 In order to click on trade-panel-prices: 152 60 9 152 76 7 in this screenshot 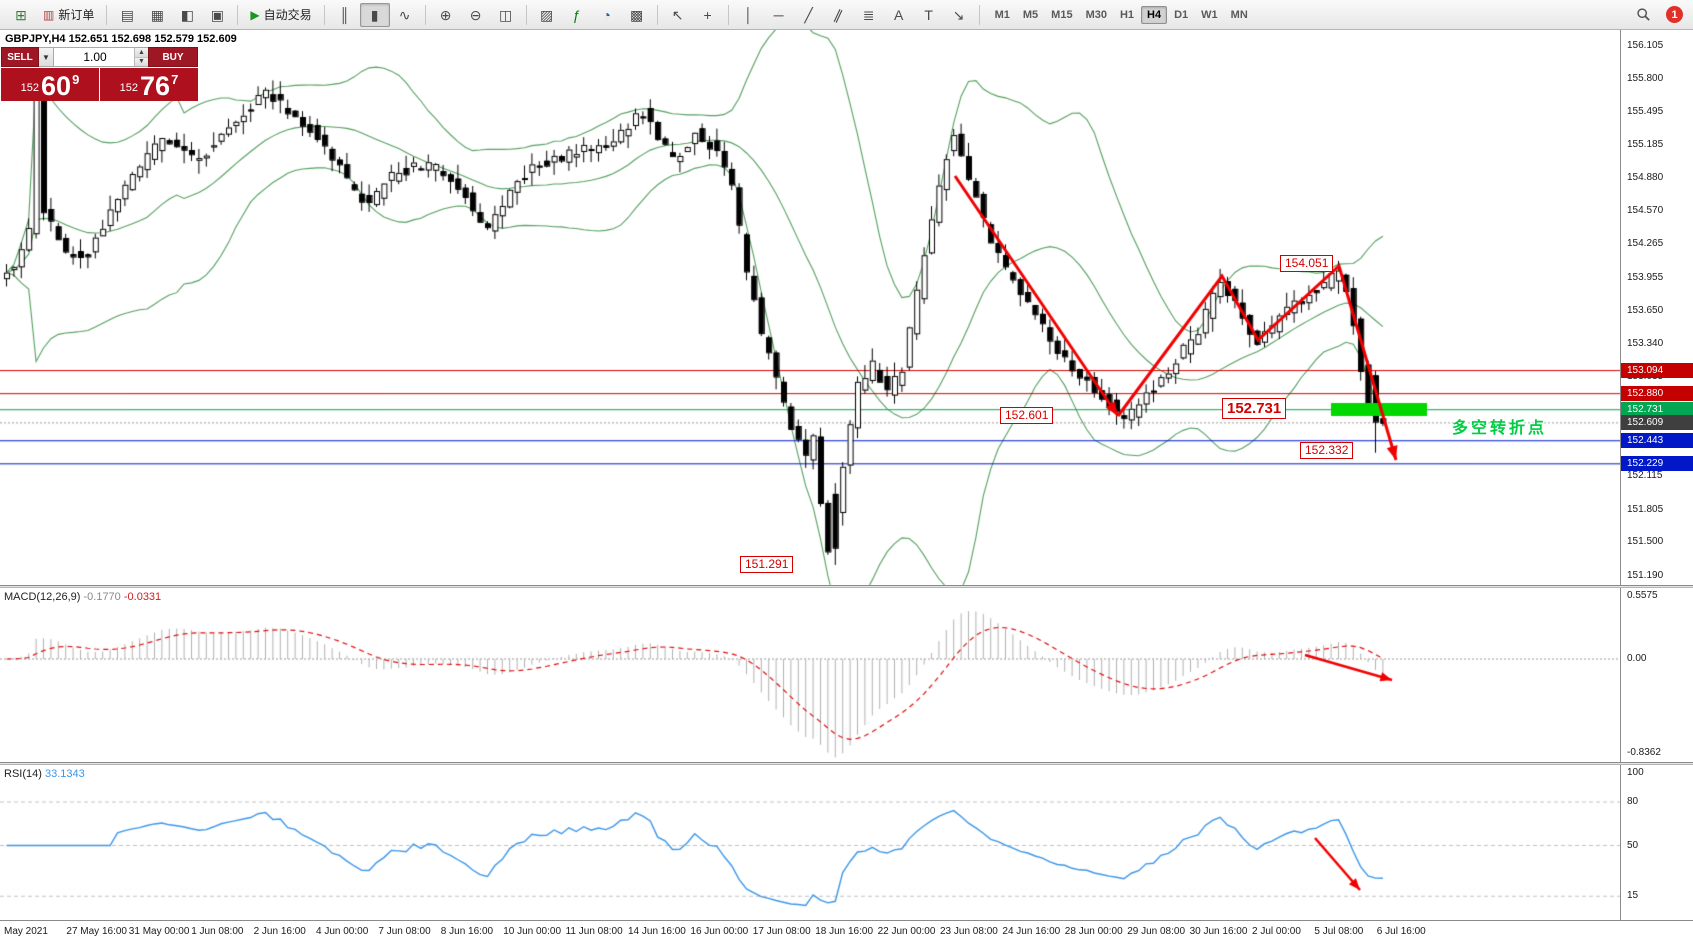, I will do `click(99, 84)`.